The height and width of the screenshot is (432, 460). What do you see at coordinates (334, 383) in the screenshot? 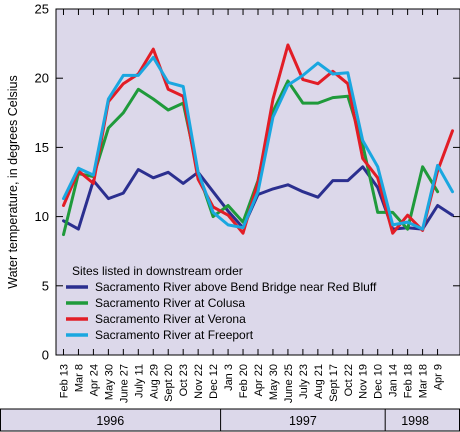
I see `x-tick-label-18: Sept 17` at bounding box center [334, 383].